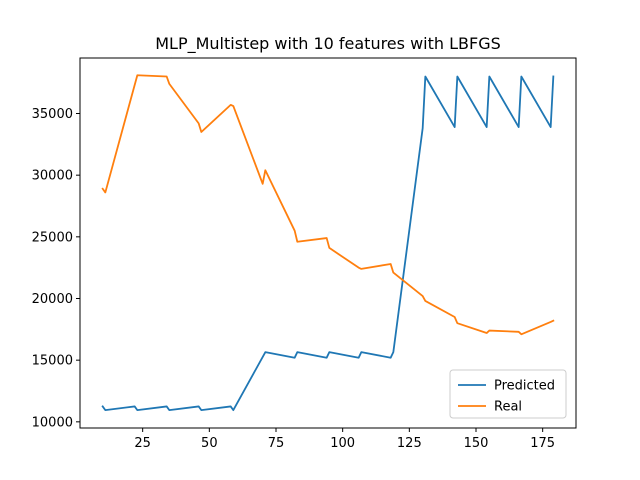  I want to click on x-tick-label: 100, so click(342, 443).